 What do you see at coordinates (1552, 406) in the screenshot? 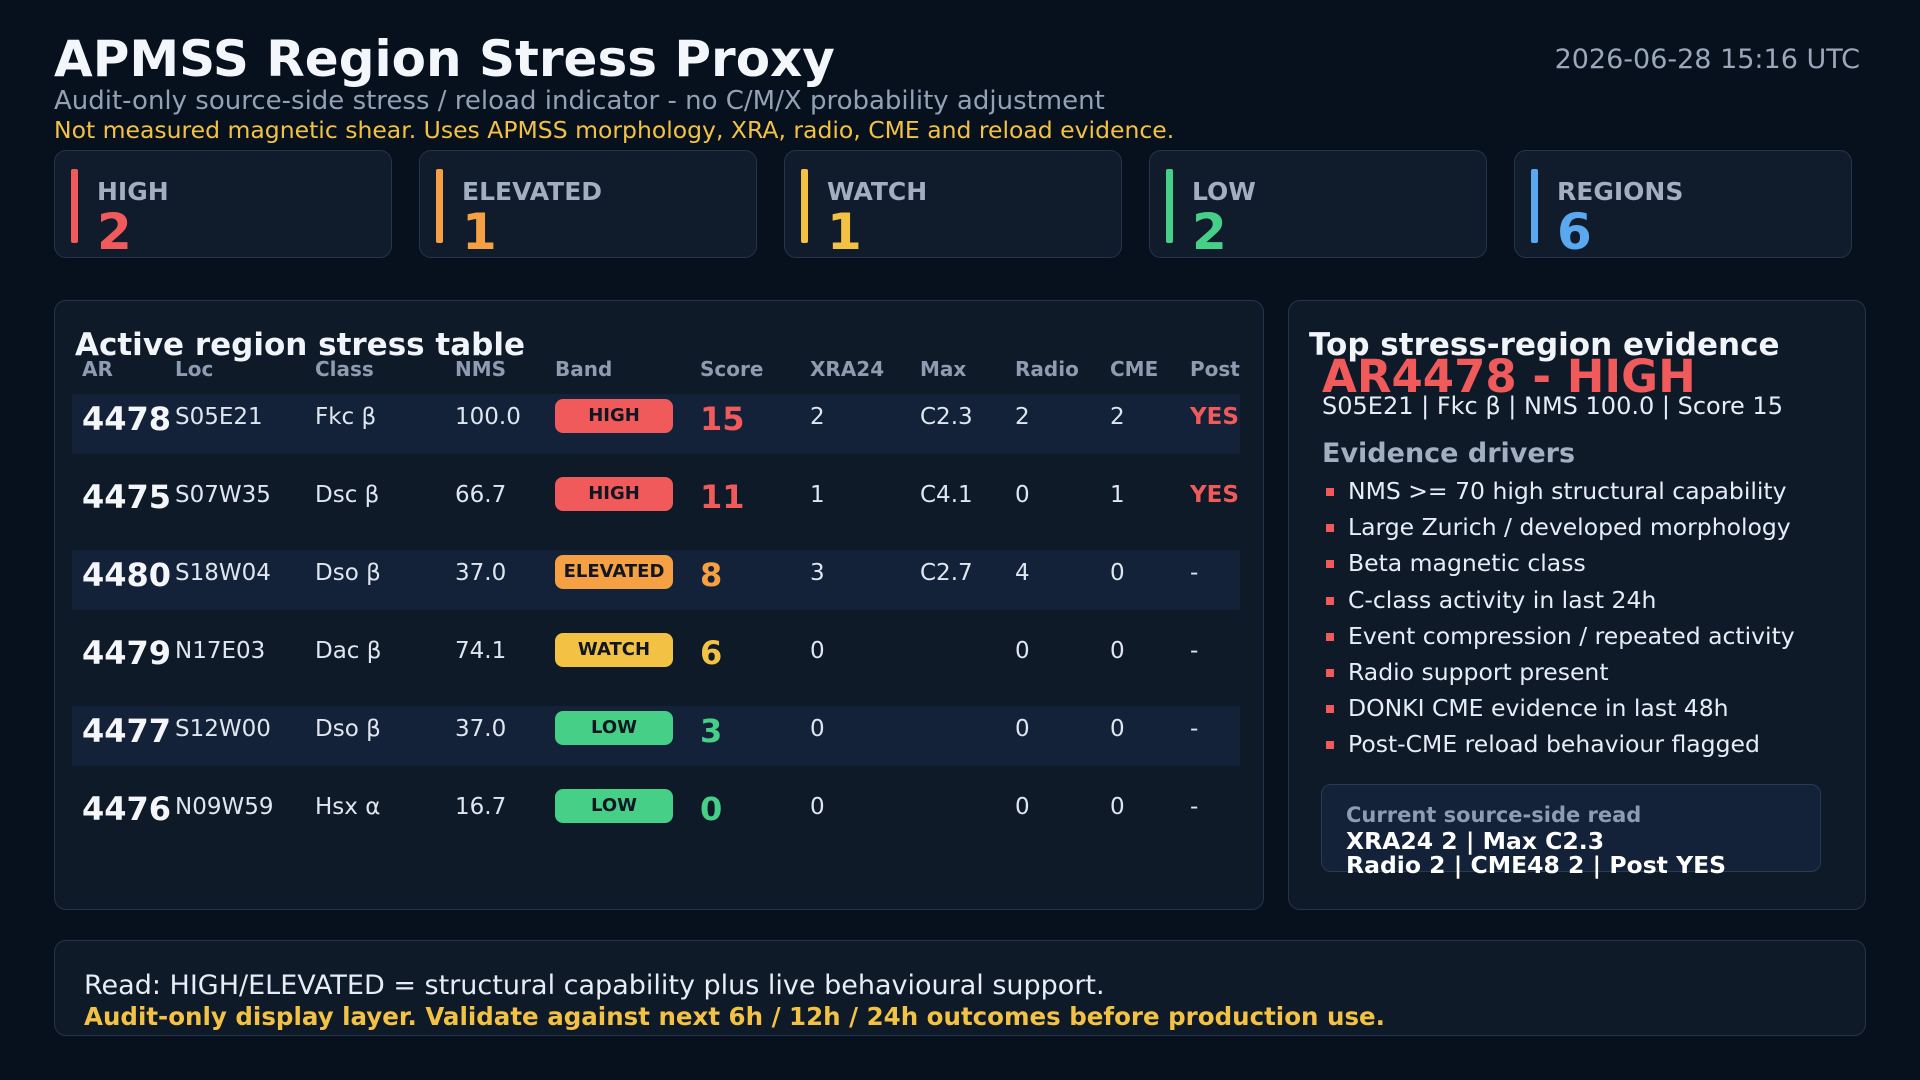
I see `evidence-summary: S05E21 | Fkc β | NMS 100.0 | Score 15` at bounding box center [1552, 406].